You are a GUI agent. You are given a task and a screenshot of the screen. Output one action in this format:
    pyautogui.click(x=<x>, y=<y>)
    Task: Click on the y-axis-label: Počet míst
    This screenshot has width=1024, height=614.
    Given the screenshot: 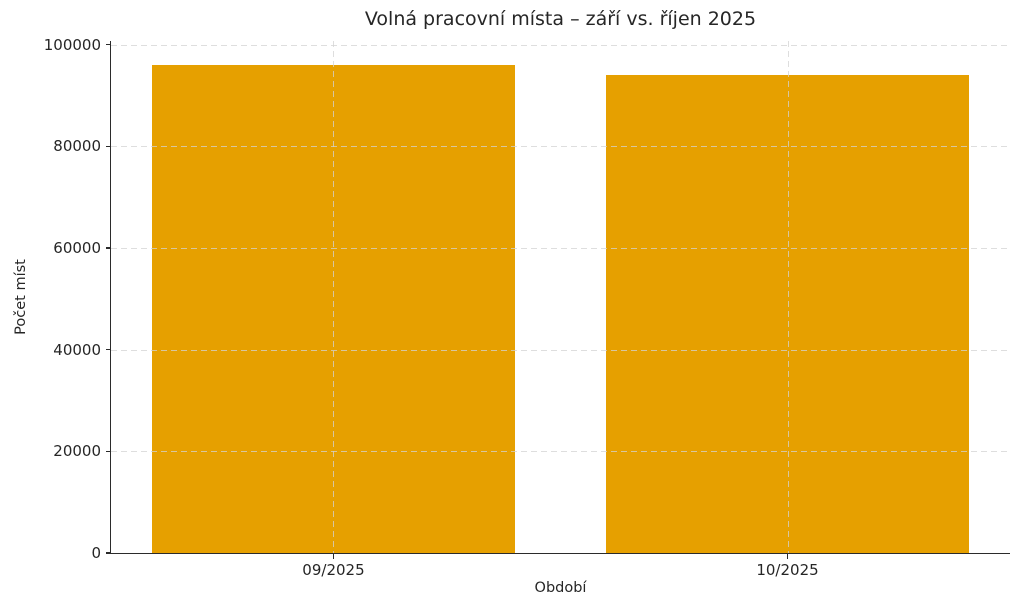 What is the action you would take?
    pyautogui.click(x=21, y=297)
    